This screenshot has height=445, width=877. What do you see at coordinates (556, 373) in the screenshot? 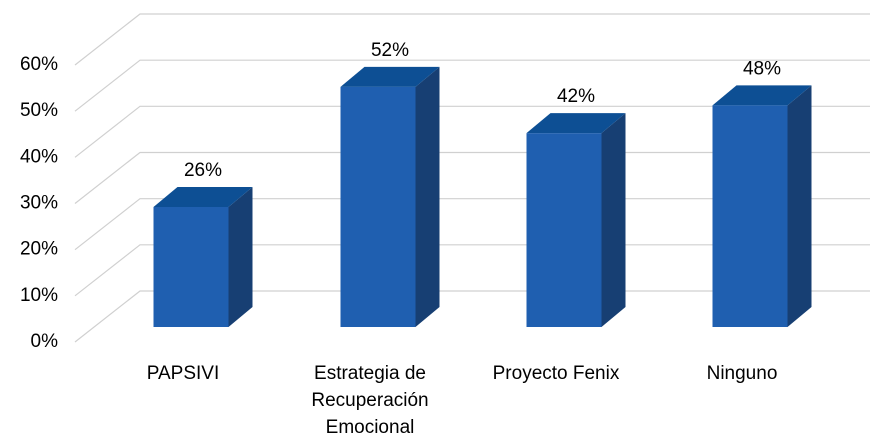
I see `x-tick-label: Proyecto Fenix` at bounding box center [556, 373].